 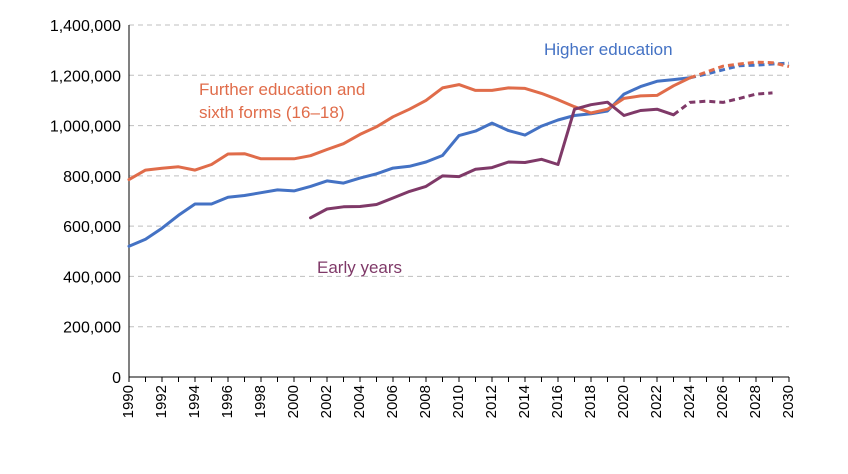 What do you see at coordinates (590, 401) in the screenshot?
I see `x-tick-label: 2018` at bounding box center [590, 401].